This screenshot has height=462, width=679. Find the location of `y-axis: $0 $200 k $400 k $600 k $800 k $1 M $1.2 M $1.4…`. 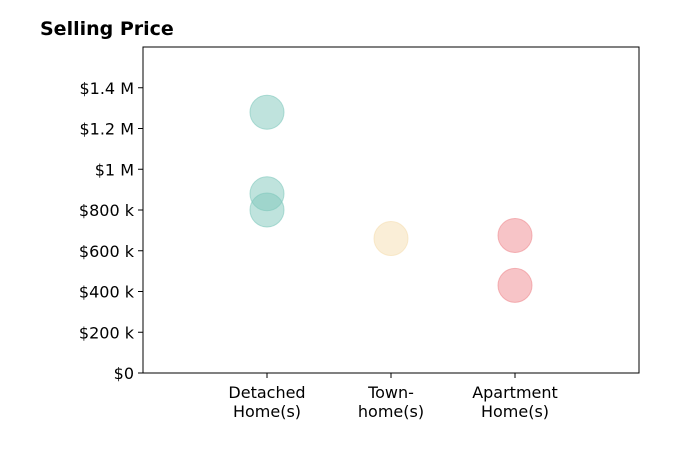

y-axis: $0 $200 k $400 k $600 k $800 k $1 M $1.2 M $1.4… is located at coordinates (111, 231).